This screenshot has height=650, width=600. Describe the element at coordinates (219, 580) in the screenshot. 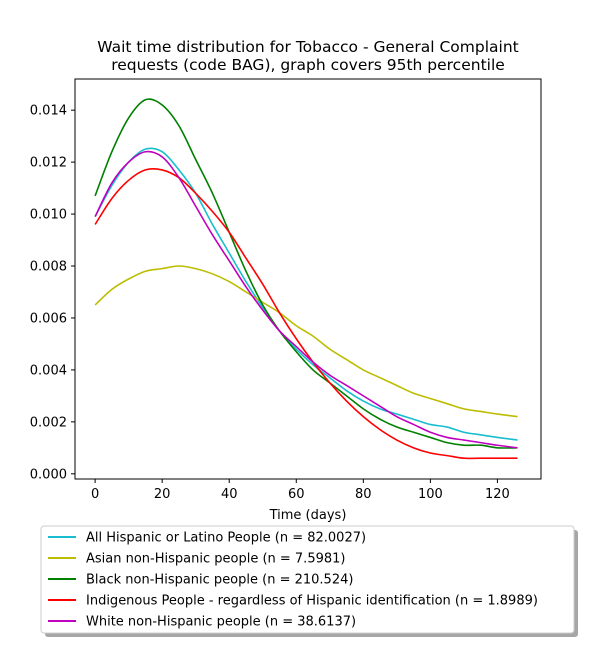

I see `legend-label-3: Black non-Hispanic people (n = 210.524)` at that location.